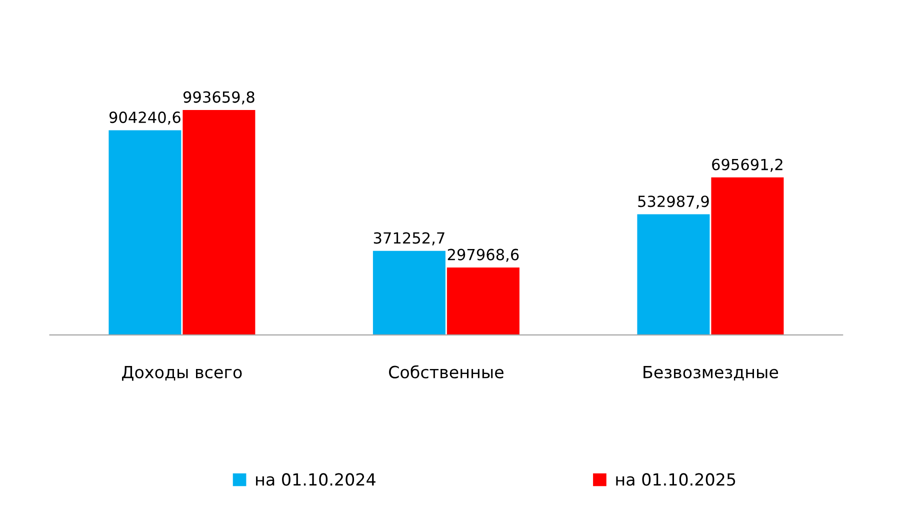  Describe the element at coordinates (144, 118) in the screenshot. I see `data-label: 904240,6` at that location.